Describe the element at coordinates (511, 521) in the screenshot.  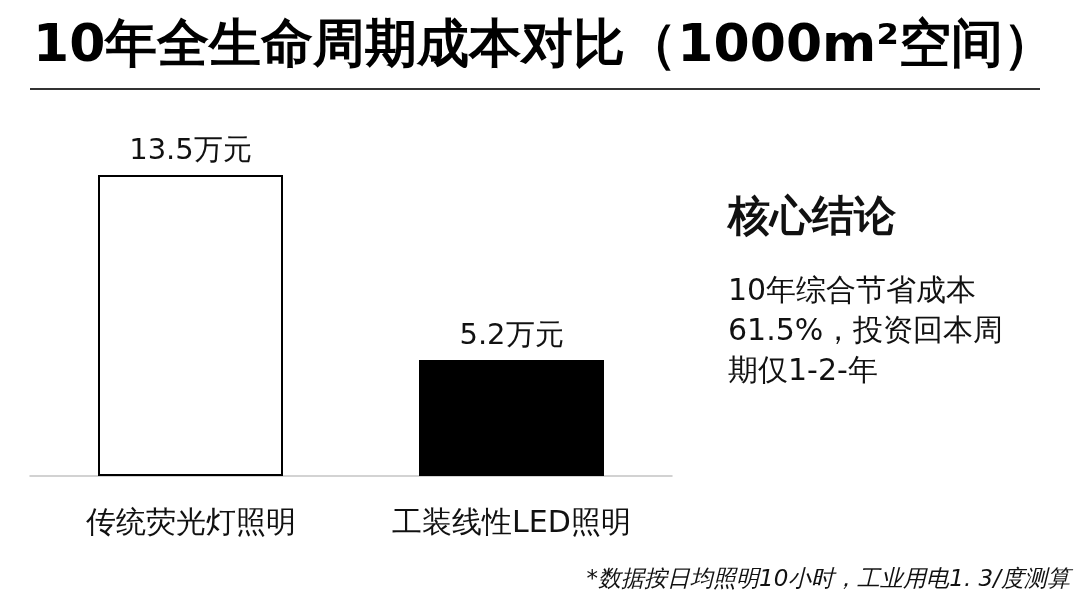
I see `x-tick-label: 工装线性LED照明` at that location.